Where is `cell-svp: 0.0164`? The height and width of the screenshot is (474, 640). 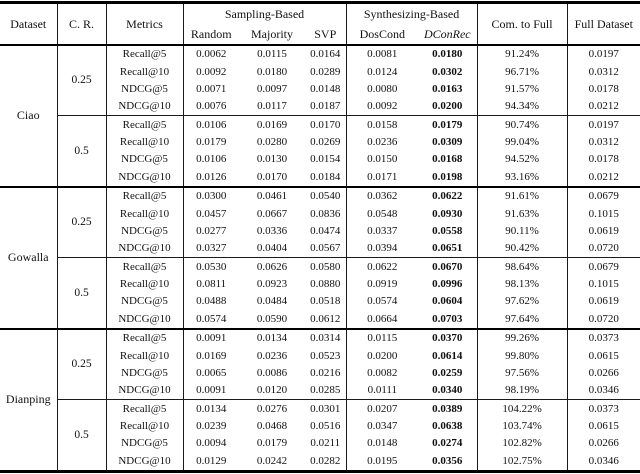
cell-svp: 0.0164 is located at coordinates (326, 54).